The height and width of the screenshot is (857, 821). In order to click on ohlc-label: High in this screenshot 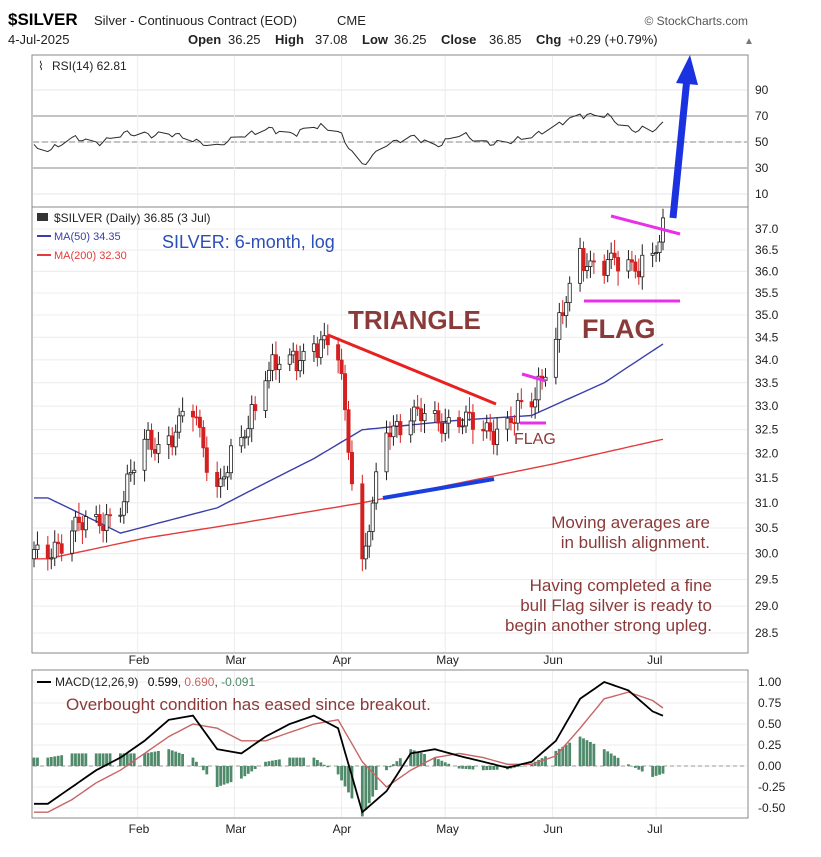, I will do `click(289, 39)`.